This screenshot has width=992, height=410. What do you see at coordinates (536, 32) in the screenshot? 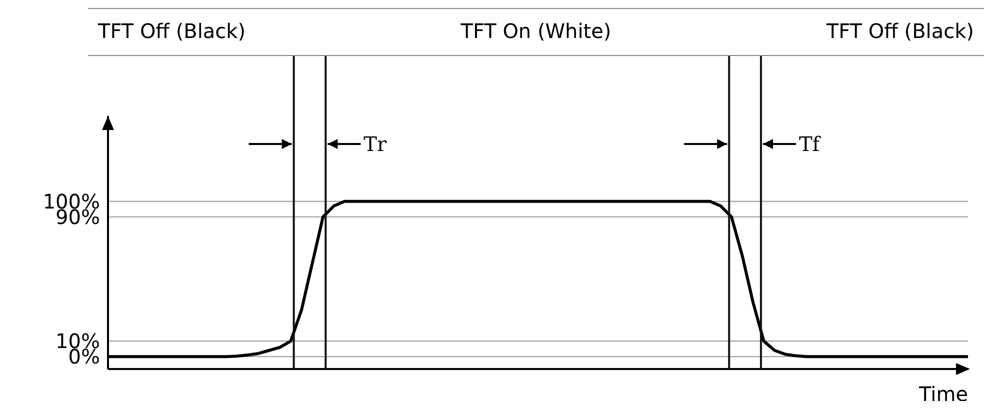
I see `text: TFT On (White)` at bounding box center [536, 32].